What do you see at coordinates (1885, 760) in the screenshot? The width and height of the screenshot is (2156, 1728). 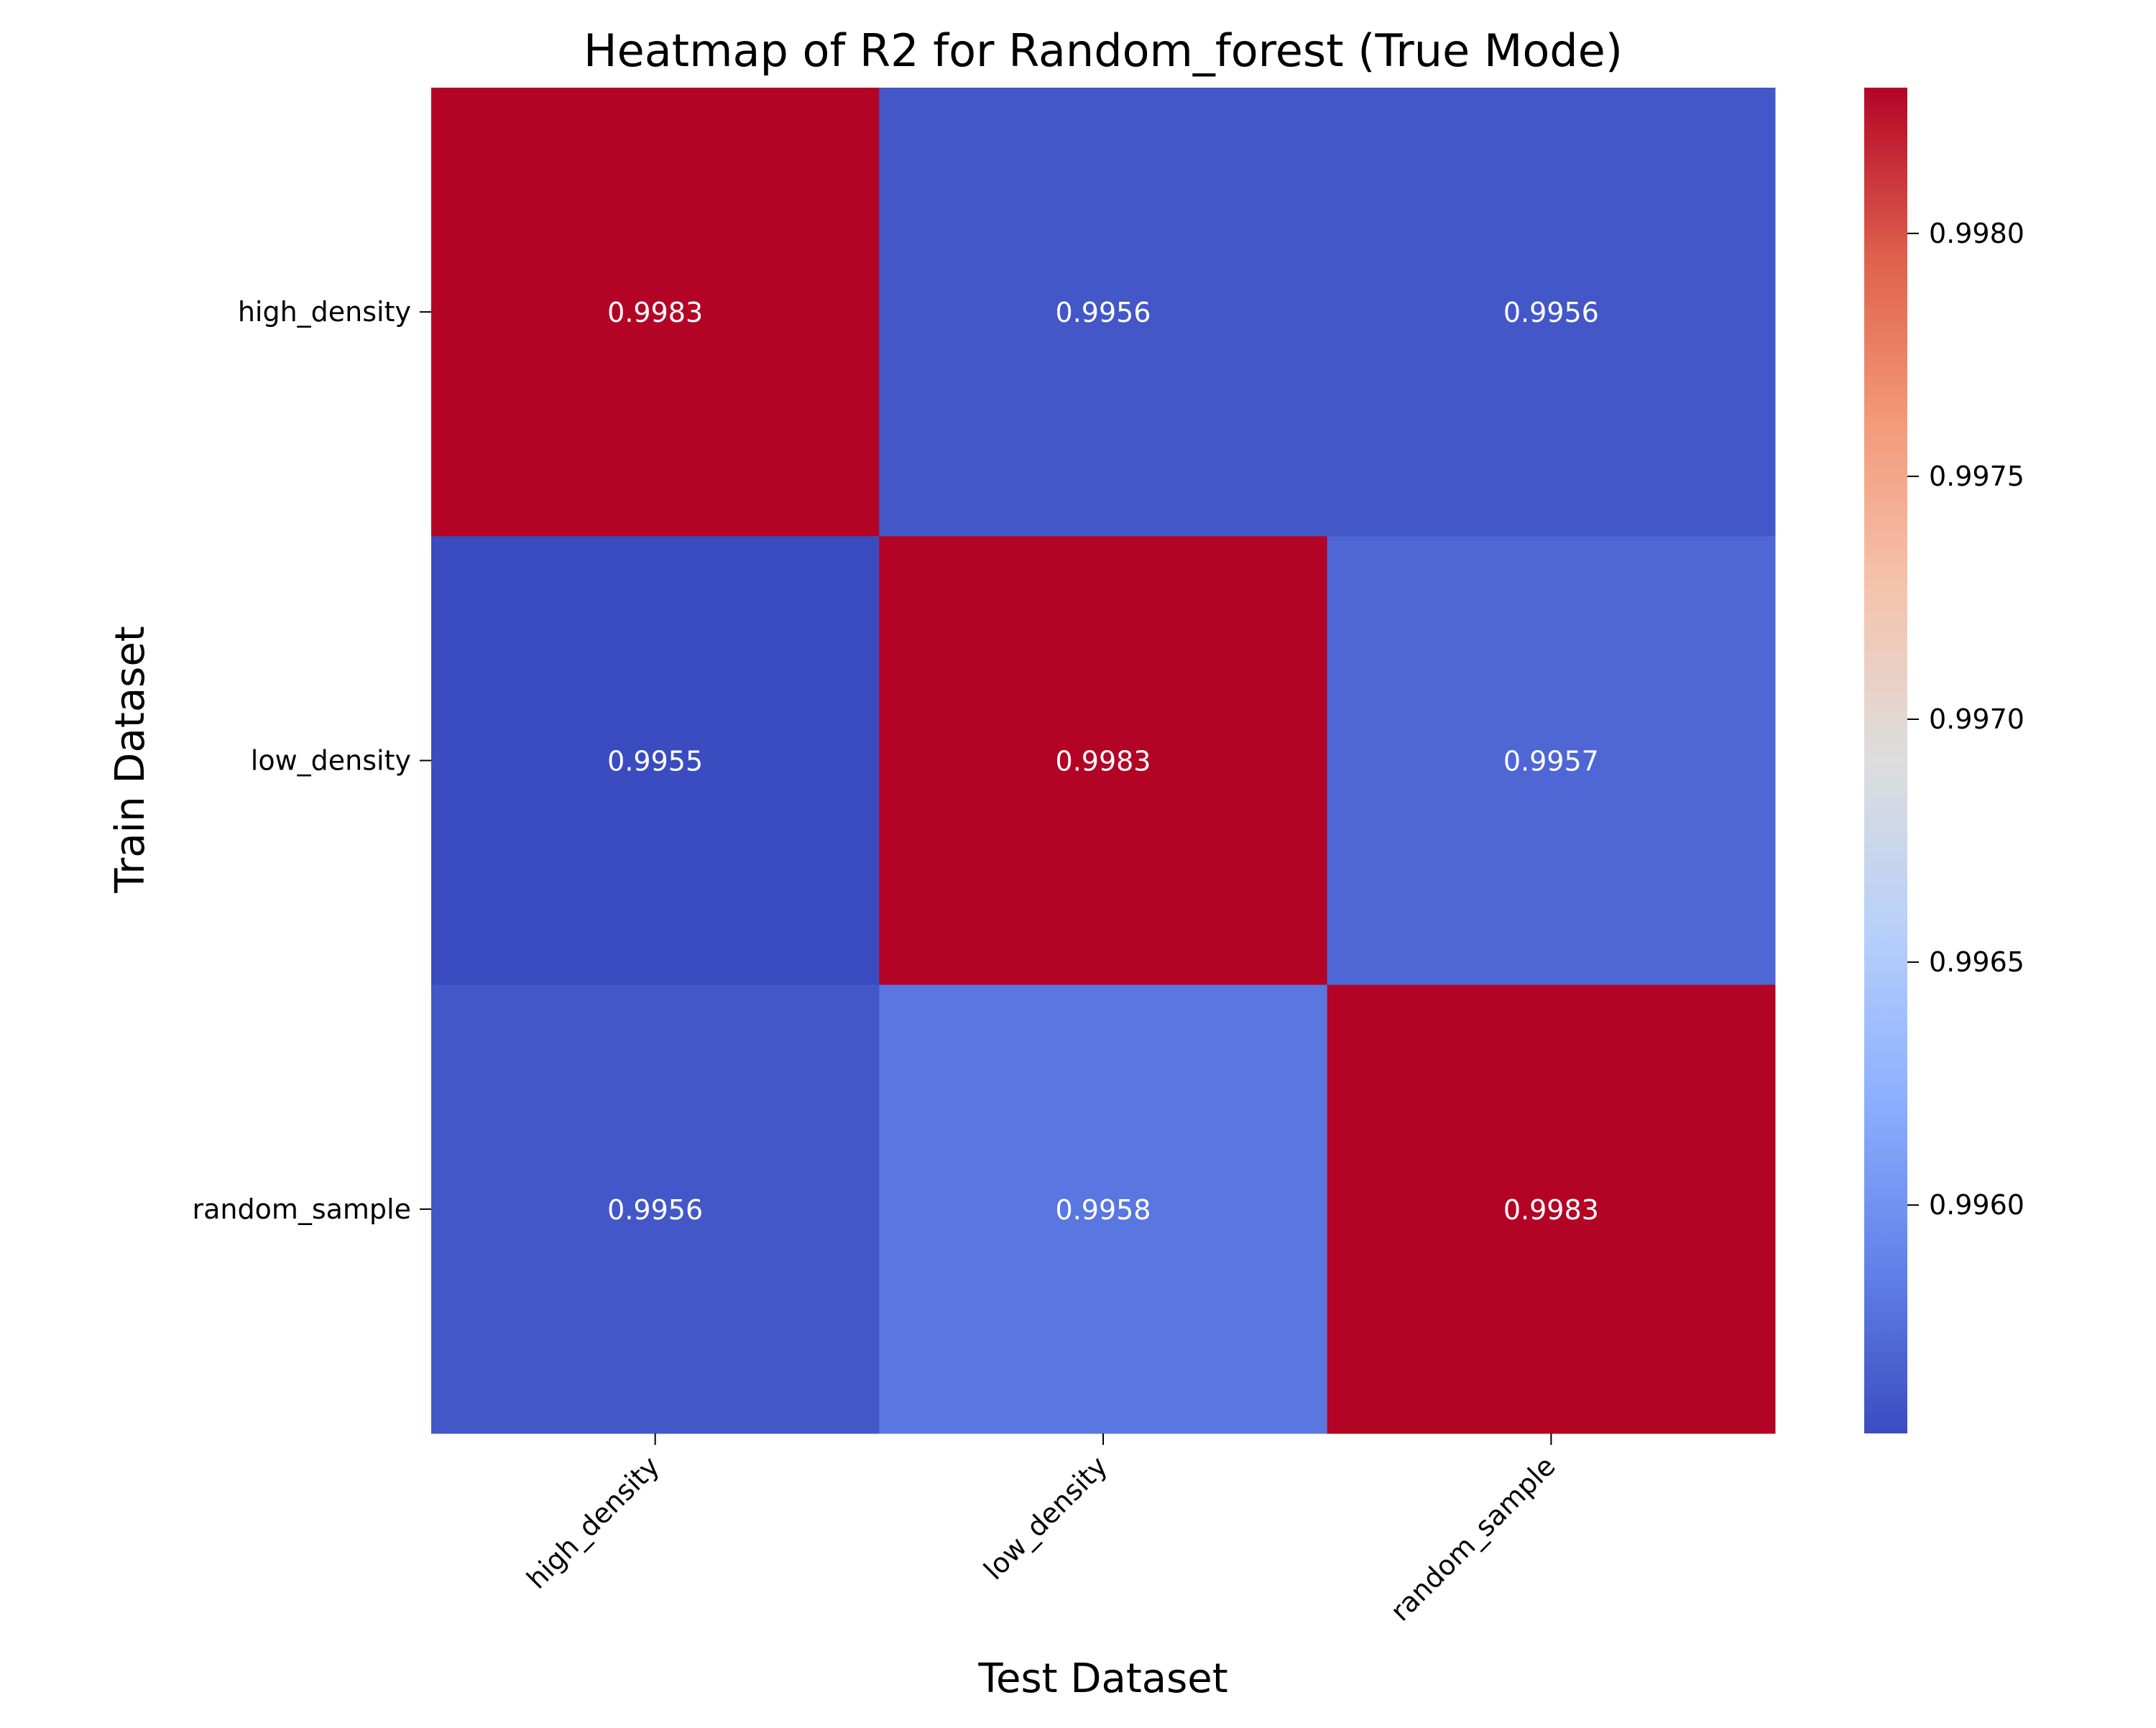 I see `colorbar-gradient` at bounding box center [1885, 760].